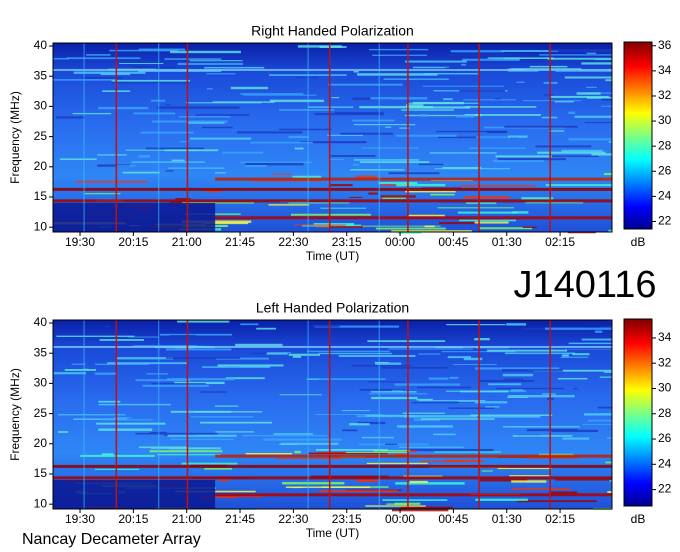  What do you see at coordinates (665, 70) in the screenshot?
I see `colorbar-tick-label: 34` at bounding box center [665, 70].